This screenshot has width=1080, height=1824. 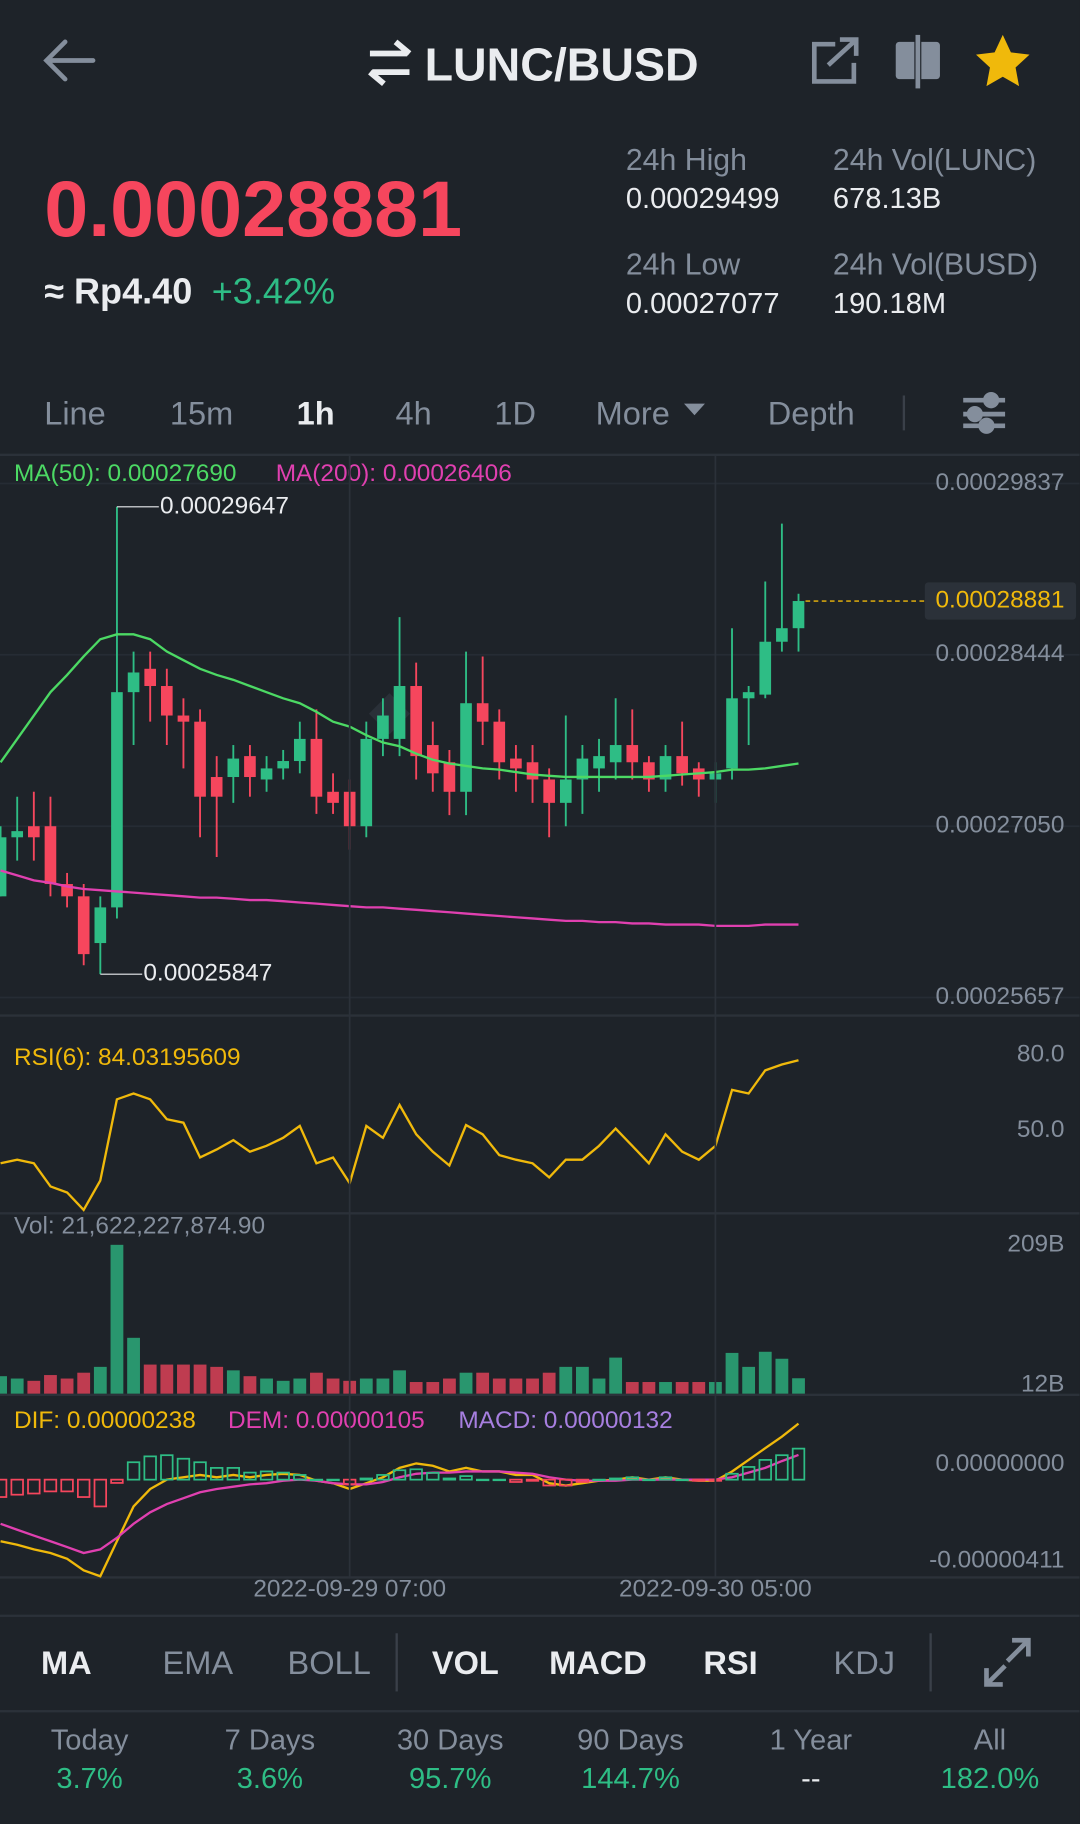 What do you see at coordinates (1000, 601) in the screenshot?
I see `last-price-box` at bounding box center [1000, 601].